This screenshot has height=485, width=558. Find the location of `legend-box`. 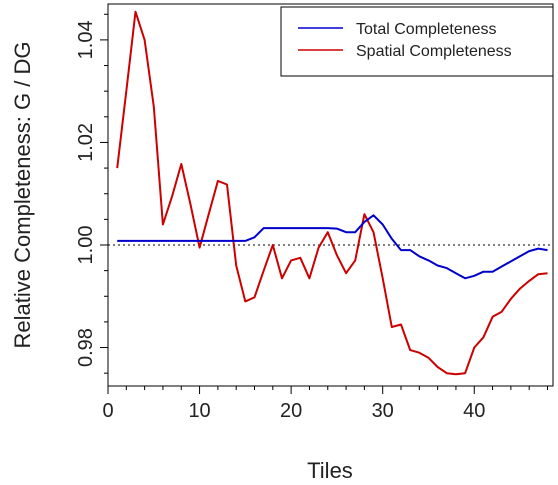

legend-box is located at coordinates (417, 41).